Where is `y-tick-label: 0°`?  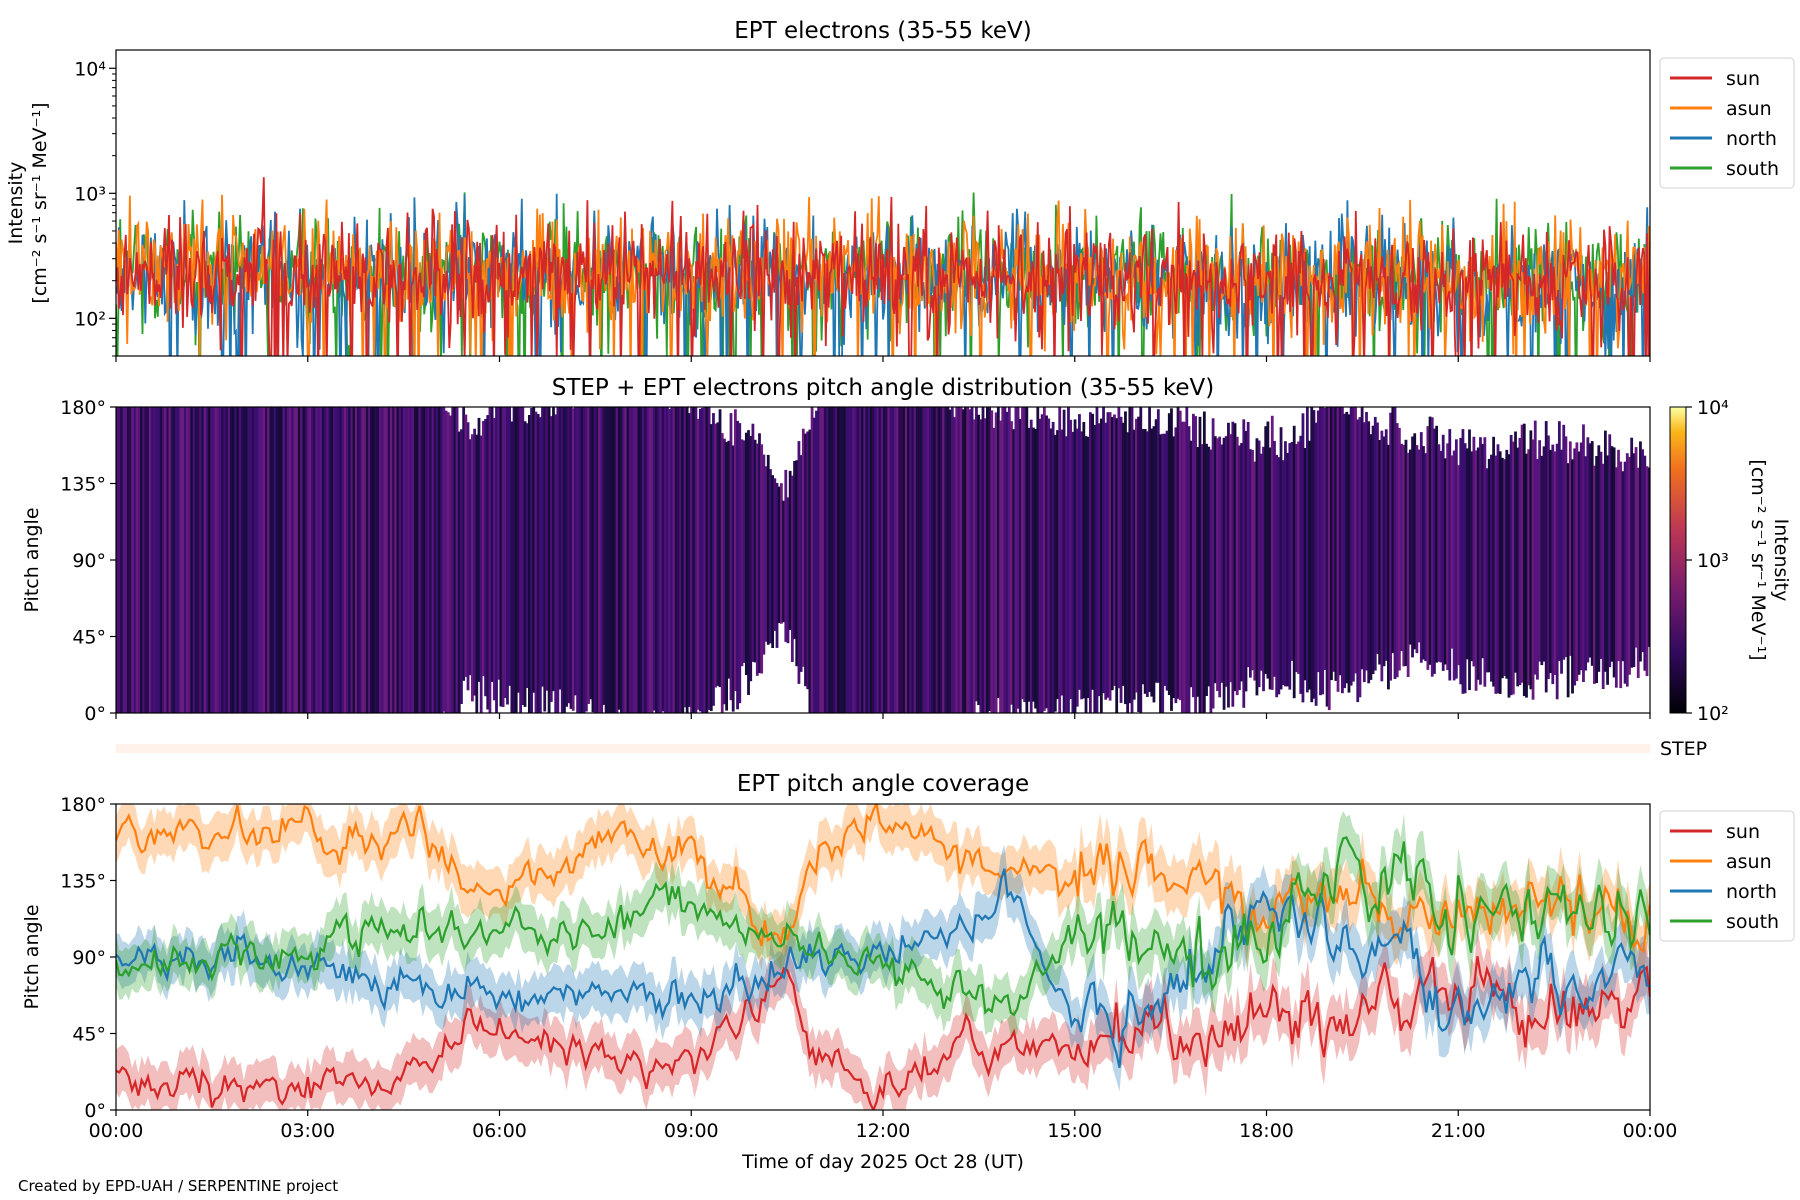
y-tick-label: 0° is located at coordinates (95, 1111).